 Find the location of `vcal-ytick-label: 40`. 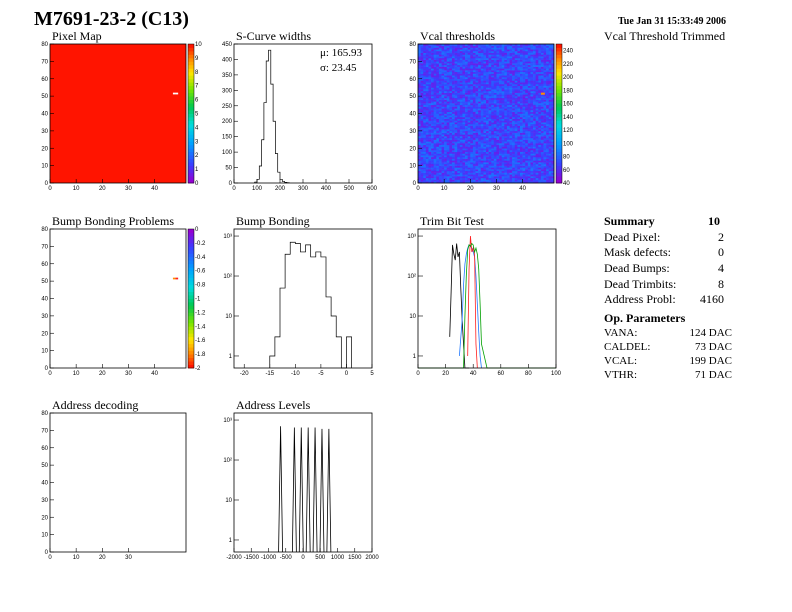

vcal-ytick-label: 40 is located at coordinates (412, 115).